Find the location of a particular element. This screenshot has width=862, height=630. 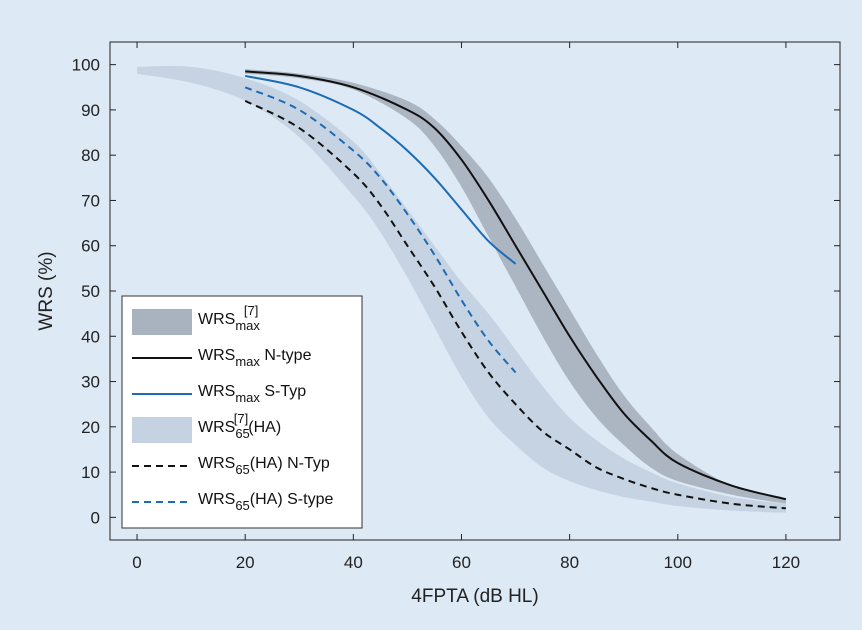

legend-label: WRSmax[7] is located at coordinates (229, 318).